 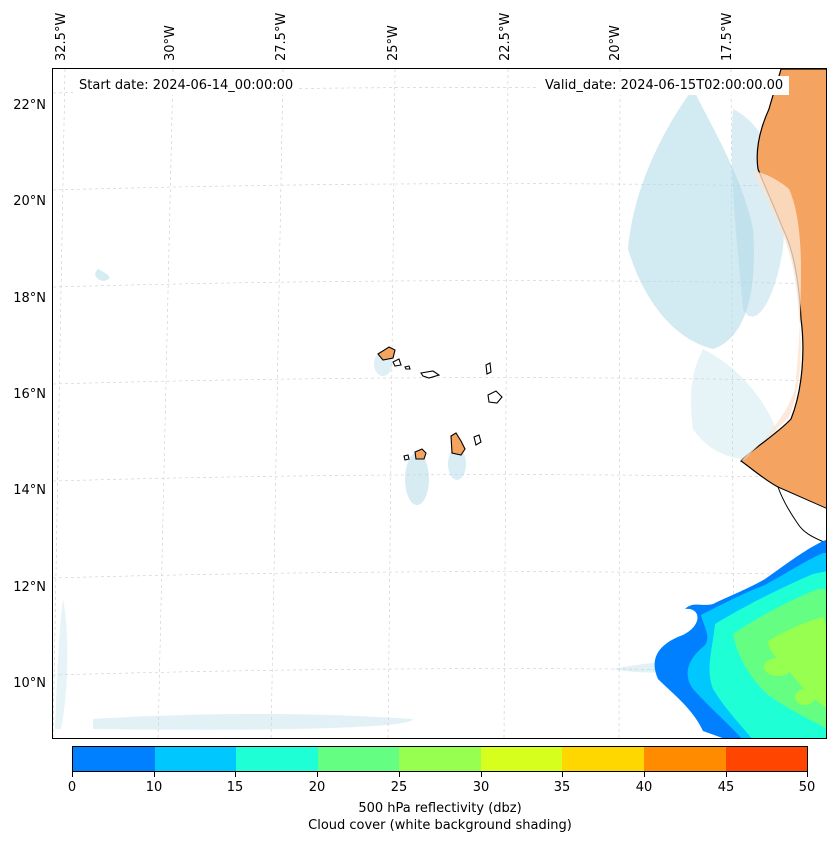 What do you see at coordinates (481, 787) in the screenshot?
I see `colorbar-tick-30: 30` at bounding box center [481, 787].